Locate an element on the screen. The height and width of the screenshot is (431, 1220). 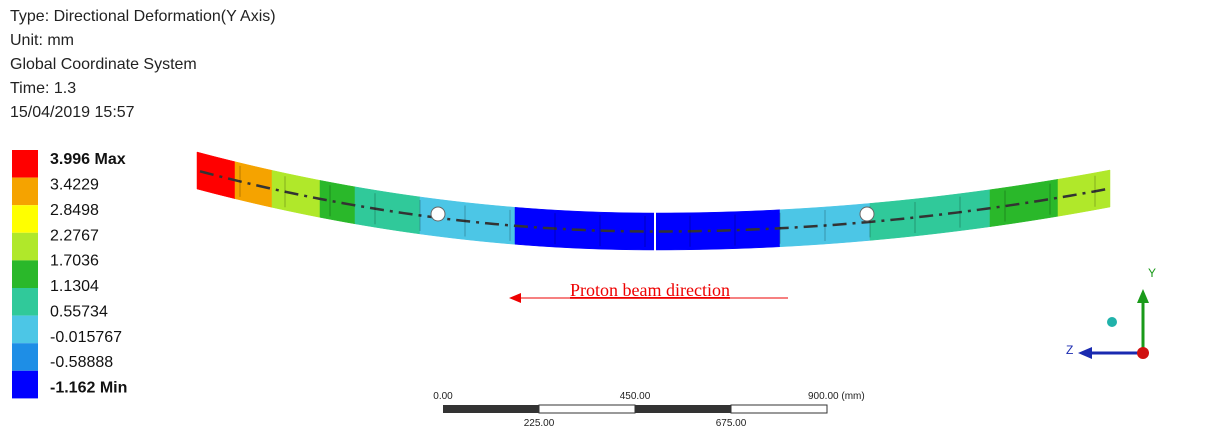
beam-centerline is located at coordinates (653, 201).